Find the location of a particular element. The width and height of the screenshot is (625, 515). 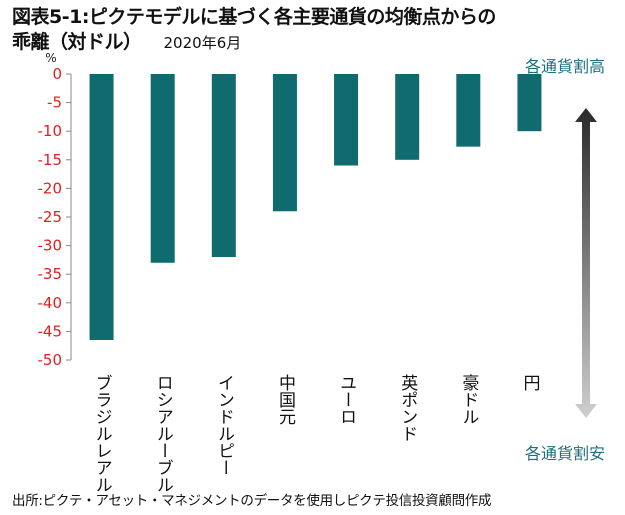

double-arrow is located at coordinates (586, 263).